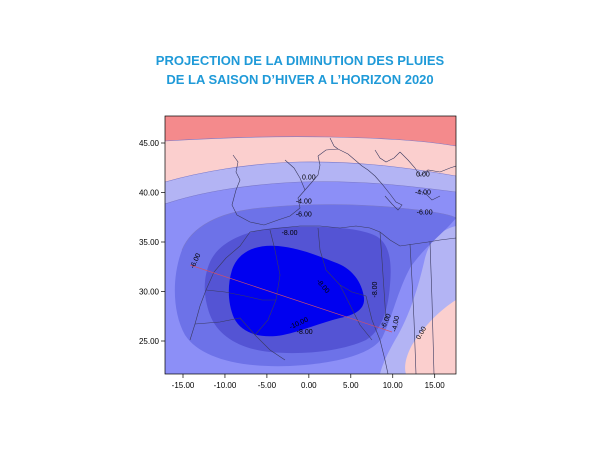 The width and height of the screenshot is (600, 450). Describe the element at coordinates (393, 385) in the screenshot. I see `x-tick-label: 10.00` at that location.